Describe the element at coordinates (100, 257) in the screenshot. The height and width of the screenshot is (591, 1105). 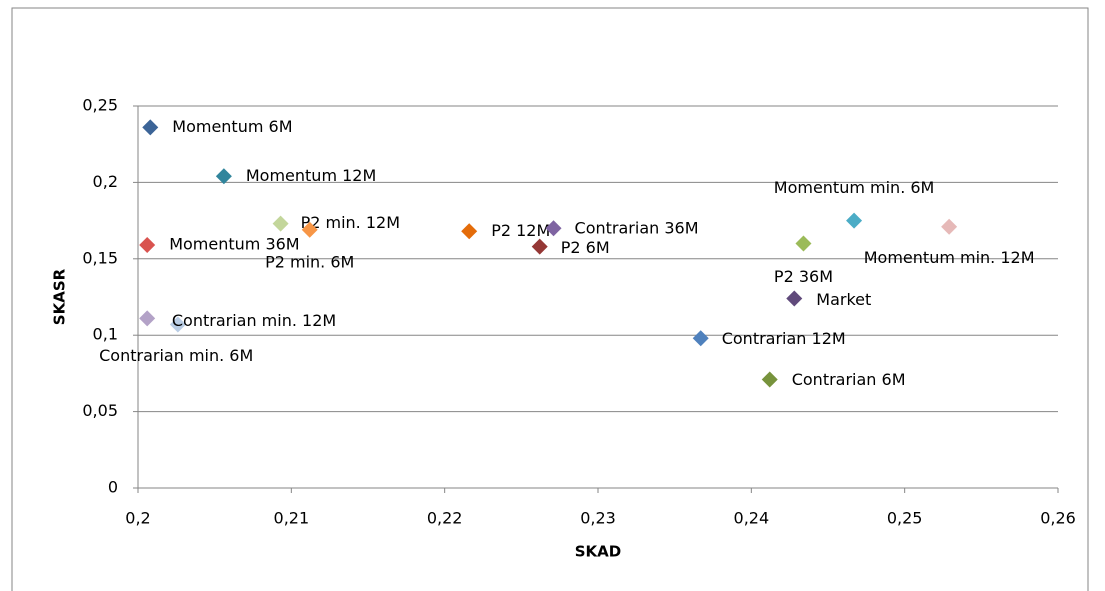
I see `y-tick-label: 0,15` at that location.